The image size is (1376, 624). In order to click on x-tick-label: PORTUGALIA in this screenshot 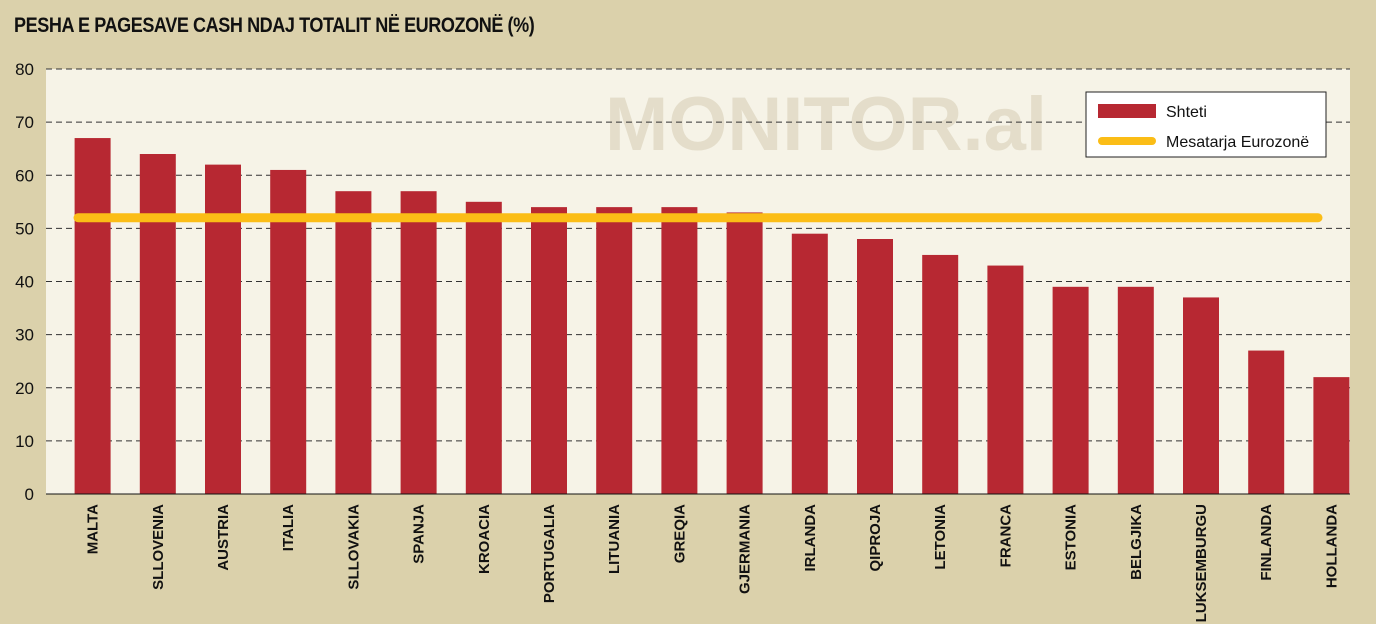, I will do `click(549, 553)`.